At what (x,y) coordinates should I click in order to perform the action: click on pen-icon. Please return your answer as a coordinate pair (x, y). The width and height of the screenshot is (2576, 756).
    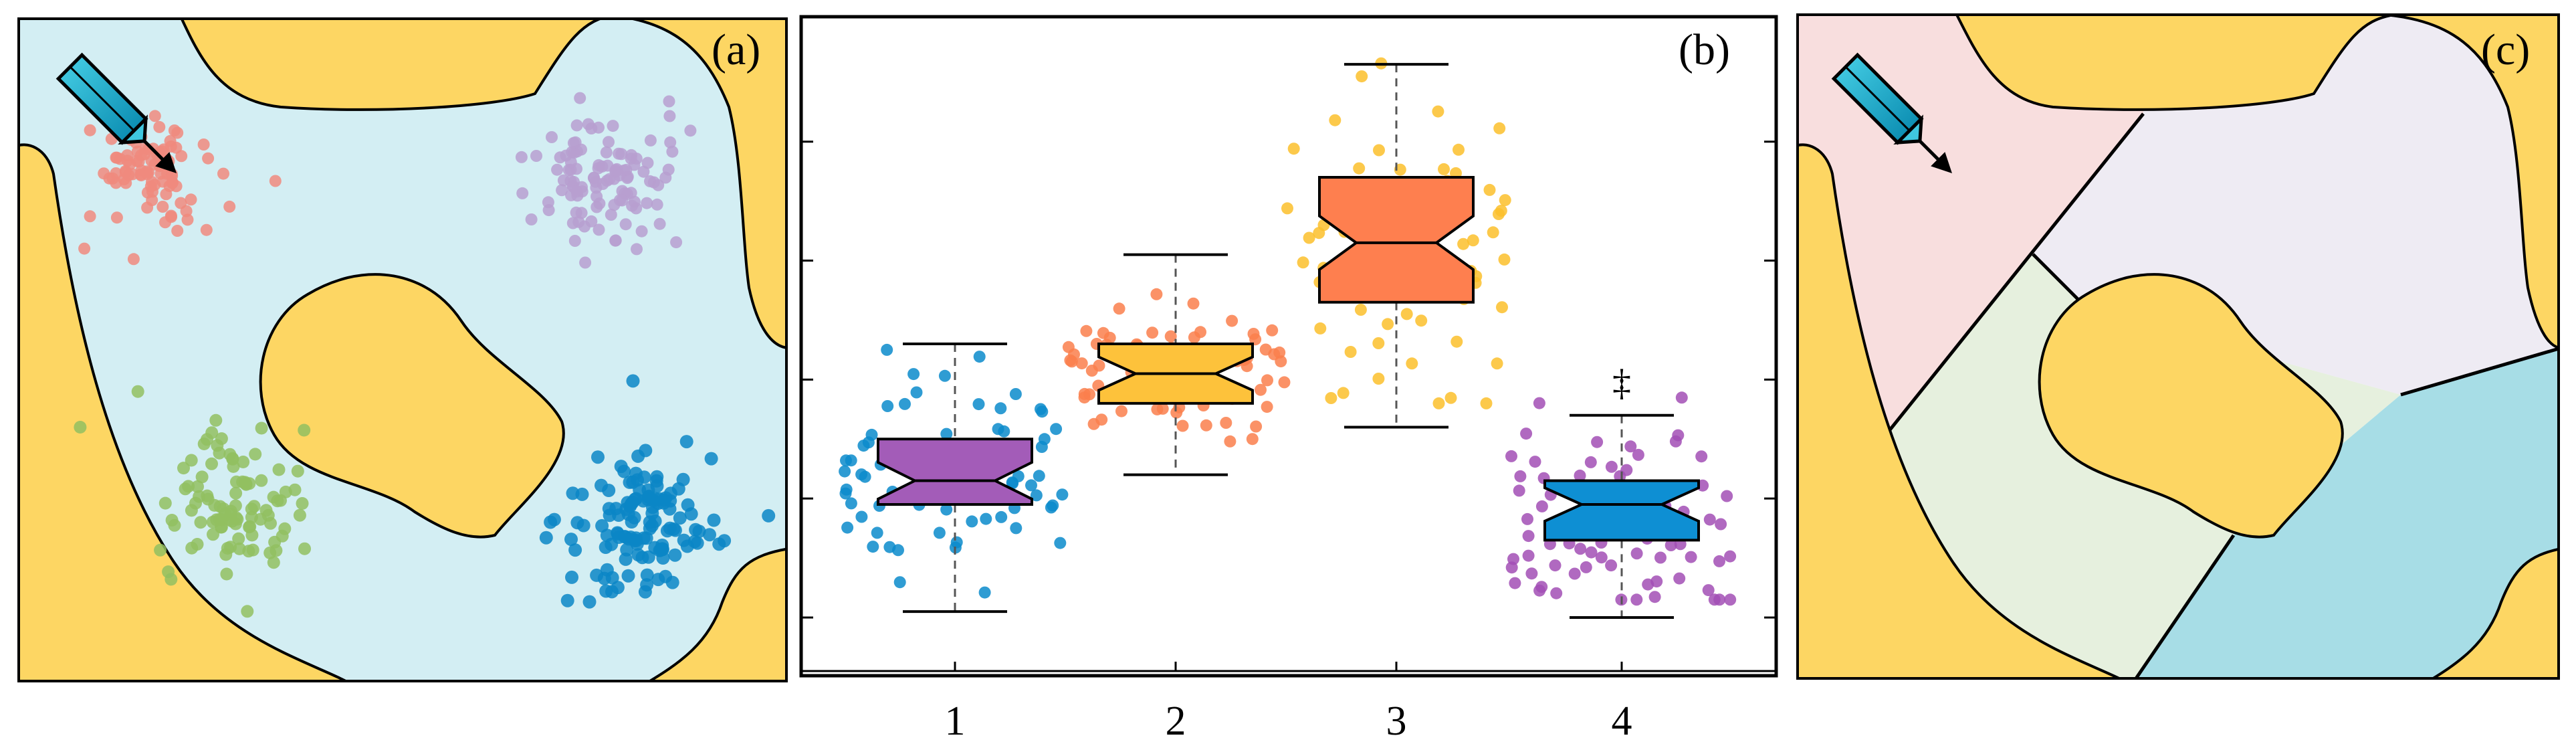
    Looking at the image, I should click on (1892, 112).